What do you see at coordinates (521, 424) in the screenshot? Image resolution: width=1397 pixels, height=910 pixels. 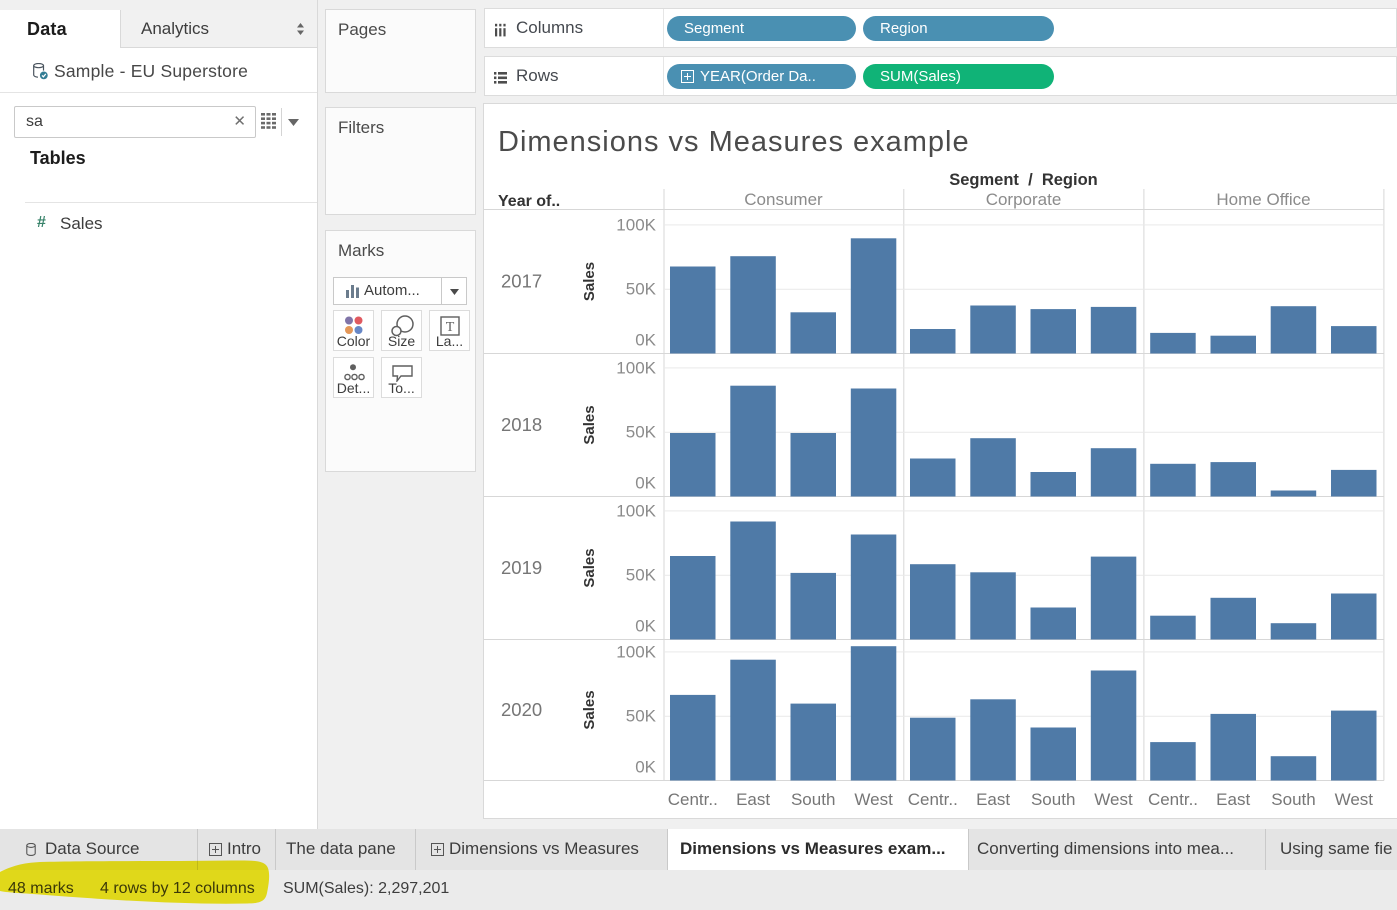 I see `svg-text: 2018` at bounding box center [521, 424].